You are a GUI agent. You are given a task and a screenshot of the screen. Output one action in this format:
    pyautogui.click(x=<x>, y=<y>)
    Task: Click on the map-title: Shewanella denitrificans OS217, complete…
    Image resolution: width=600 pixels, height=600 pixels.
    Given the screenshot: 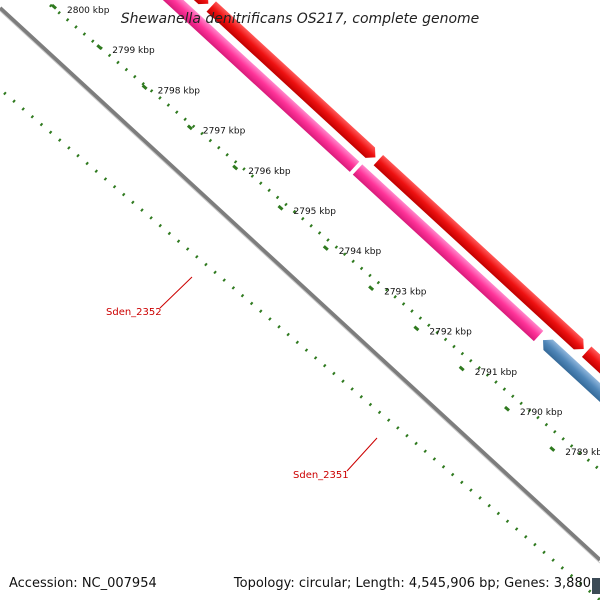 What is the action you would take?
    pyautogui.click(x=300, y=19)
    